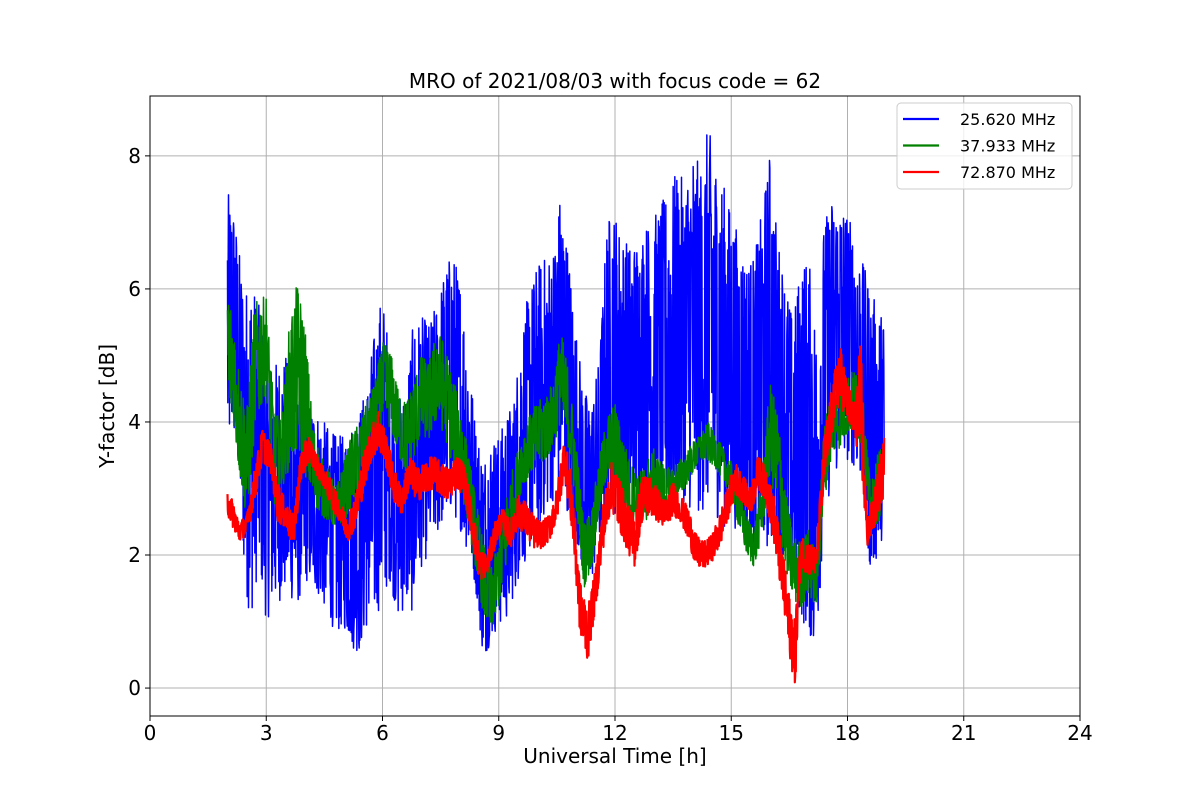 Image resolution: width=1200 pixels, height=804 pixels. What do you see at coordinates (615, 81) in the screenshot?
I see `chart-title: MRO of 2021/08/03 with focus code = 62` at bounding box center [615, 81].